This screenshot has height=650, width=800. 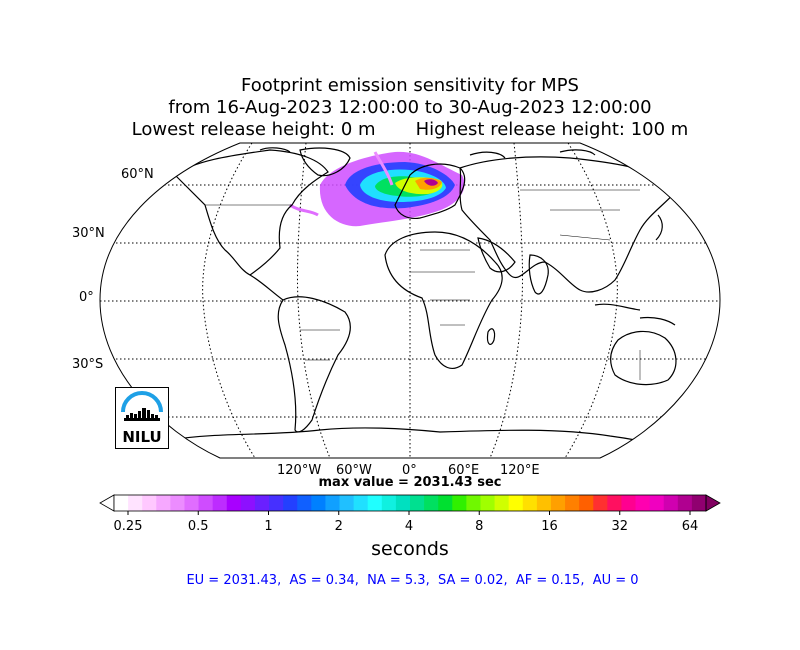 I want to click on colorbar-tick-label: 0.25, so click(x=128, y=526).